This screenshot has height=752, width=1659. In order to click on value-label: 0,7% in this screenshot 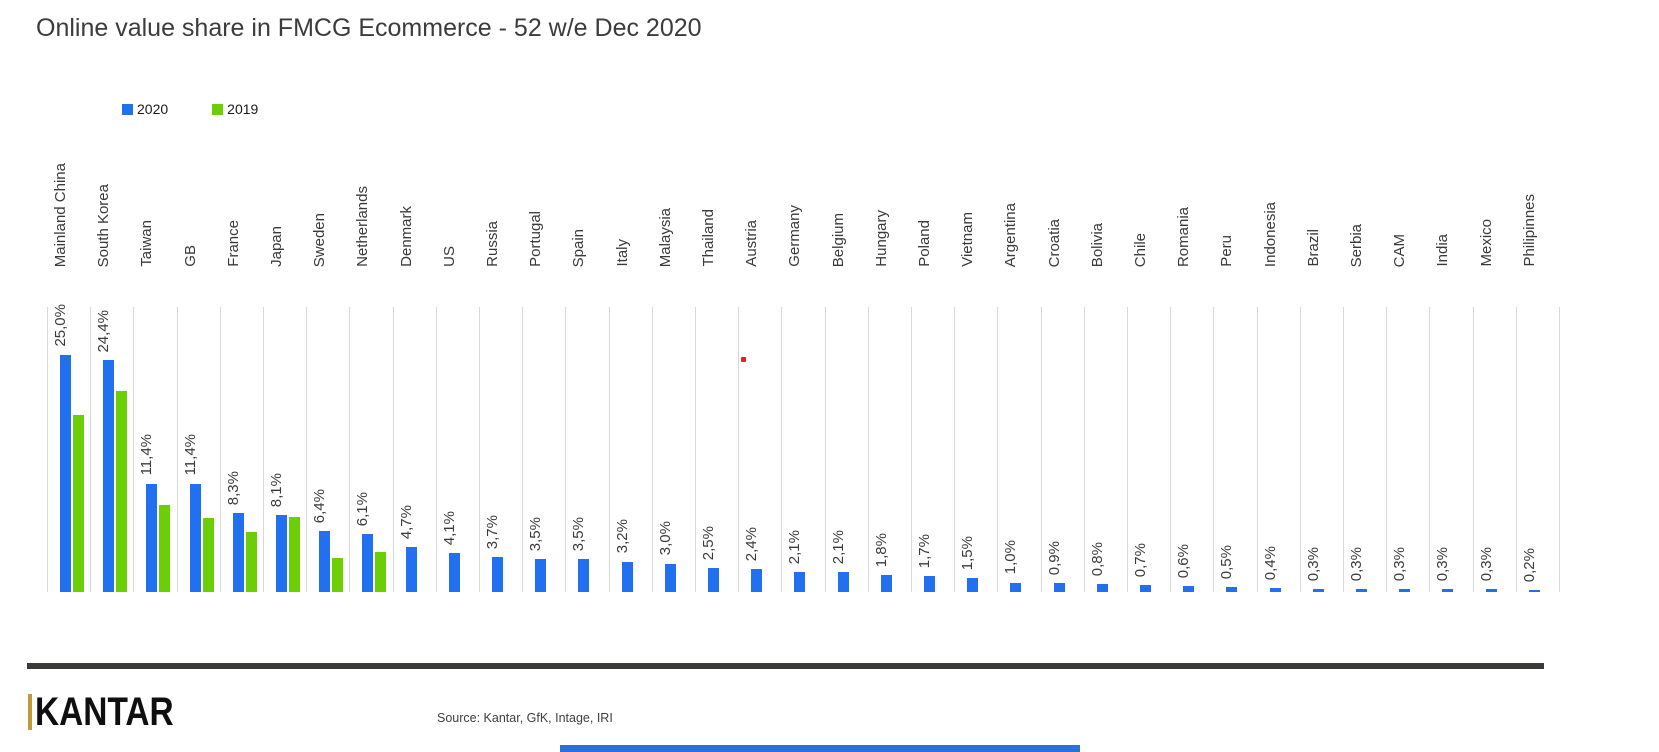, I will do `click(1140, 560)`.